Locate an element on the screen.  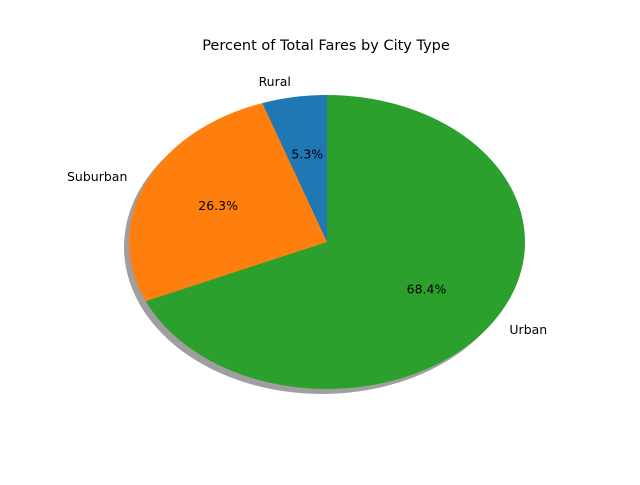
pie-slice-rural is located at coordinates (294, 168).